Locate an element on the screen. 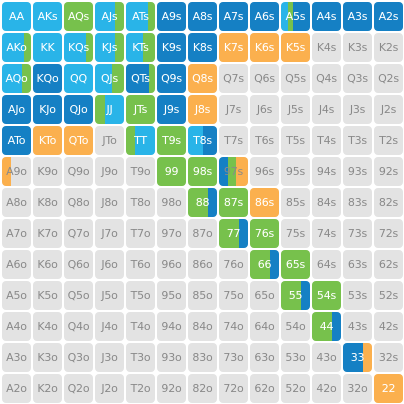 Image resolution: width=404 pixels, height=404 pixels. hand-cell-T2s: T2s is located at coordinates (388, 140).